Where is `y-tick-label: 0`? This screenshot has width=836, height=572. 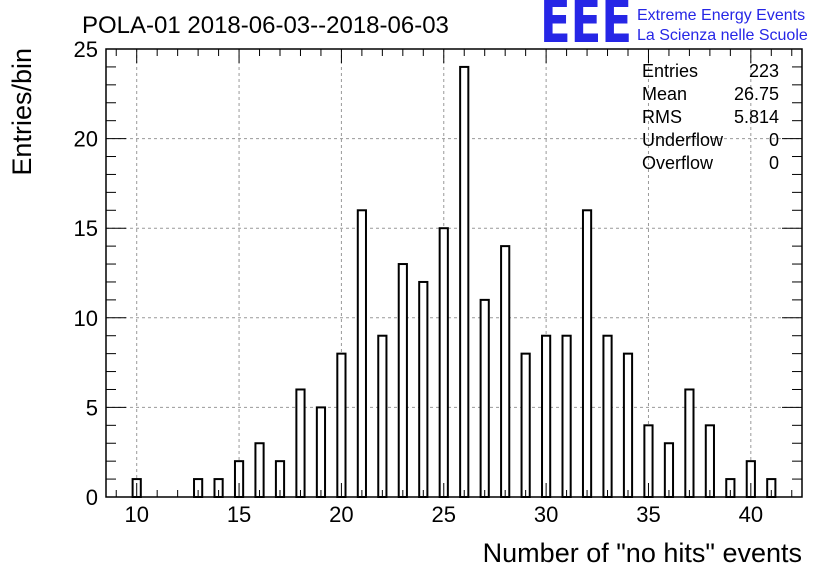
y-tick-label: 0 is located at coordinates (92, 497).